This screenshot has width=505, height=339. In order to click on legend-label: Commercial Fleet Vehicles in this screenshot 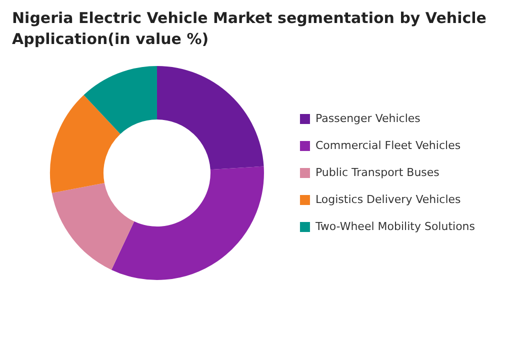, I will do `click(388, 145)`.